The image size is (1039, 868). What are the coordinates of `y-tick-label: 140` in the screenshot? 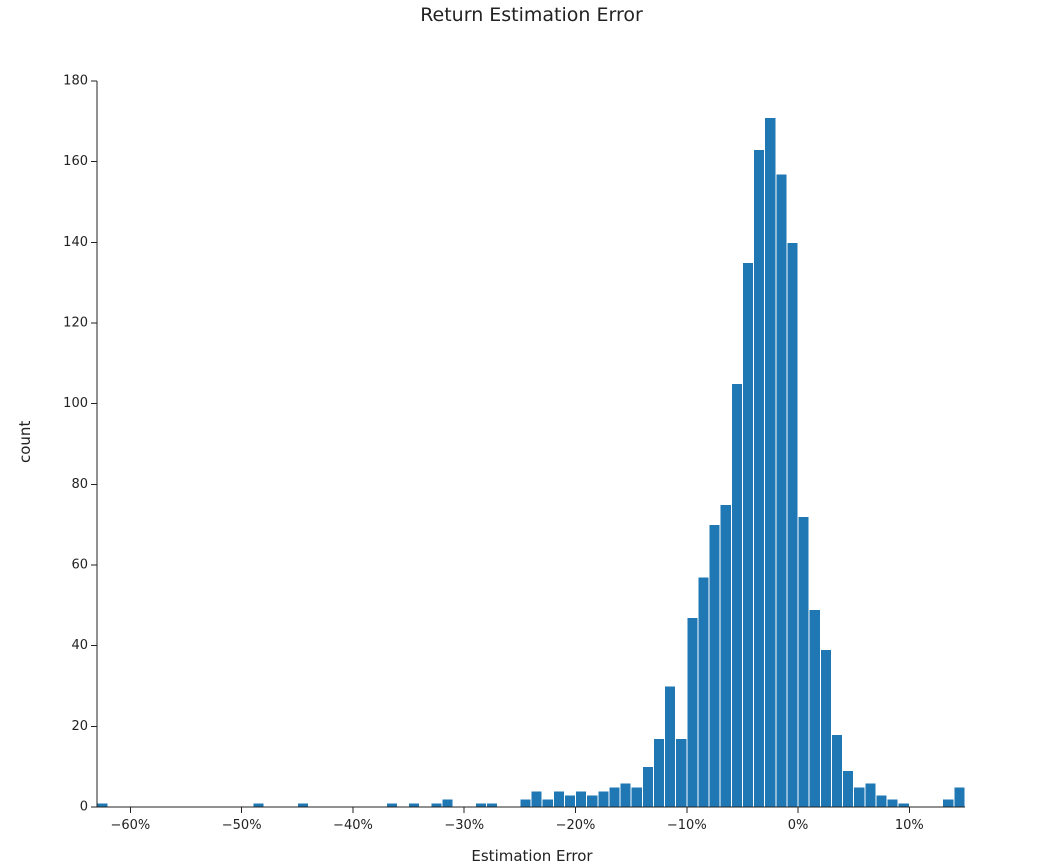 It's located at (75, 242).